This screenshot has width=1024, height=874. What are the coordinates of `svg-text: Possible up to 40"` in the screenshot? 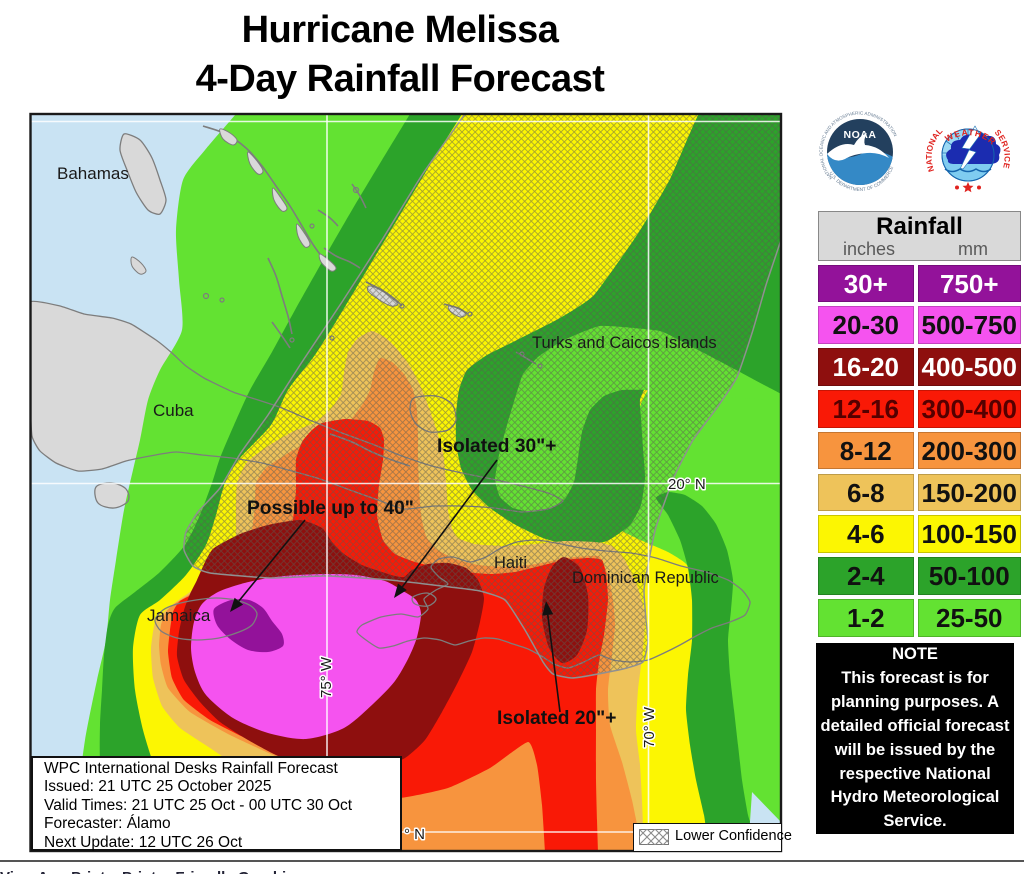 It's located at (330, 508).